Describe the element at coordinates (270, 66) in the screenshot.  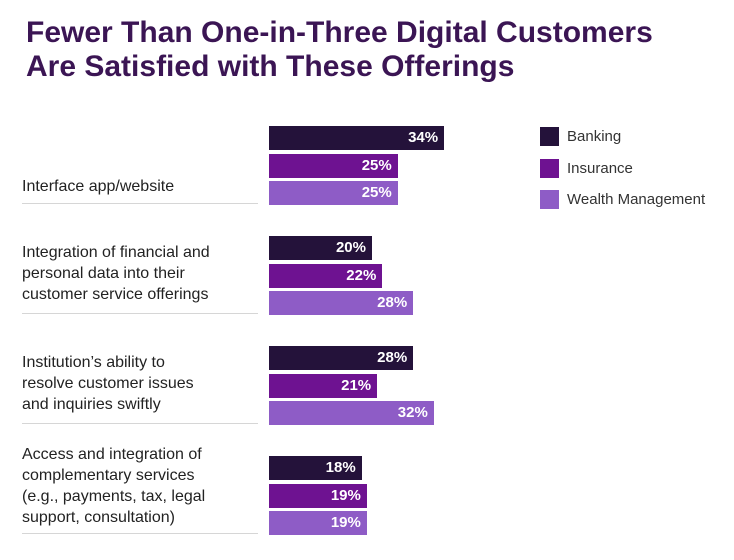
I see `chart-title-line-2: Are Satisfied with These Offerings` at that location.